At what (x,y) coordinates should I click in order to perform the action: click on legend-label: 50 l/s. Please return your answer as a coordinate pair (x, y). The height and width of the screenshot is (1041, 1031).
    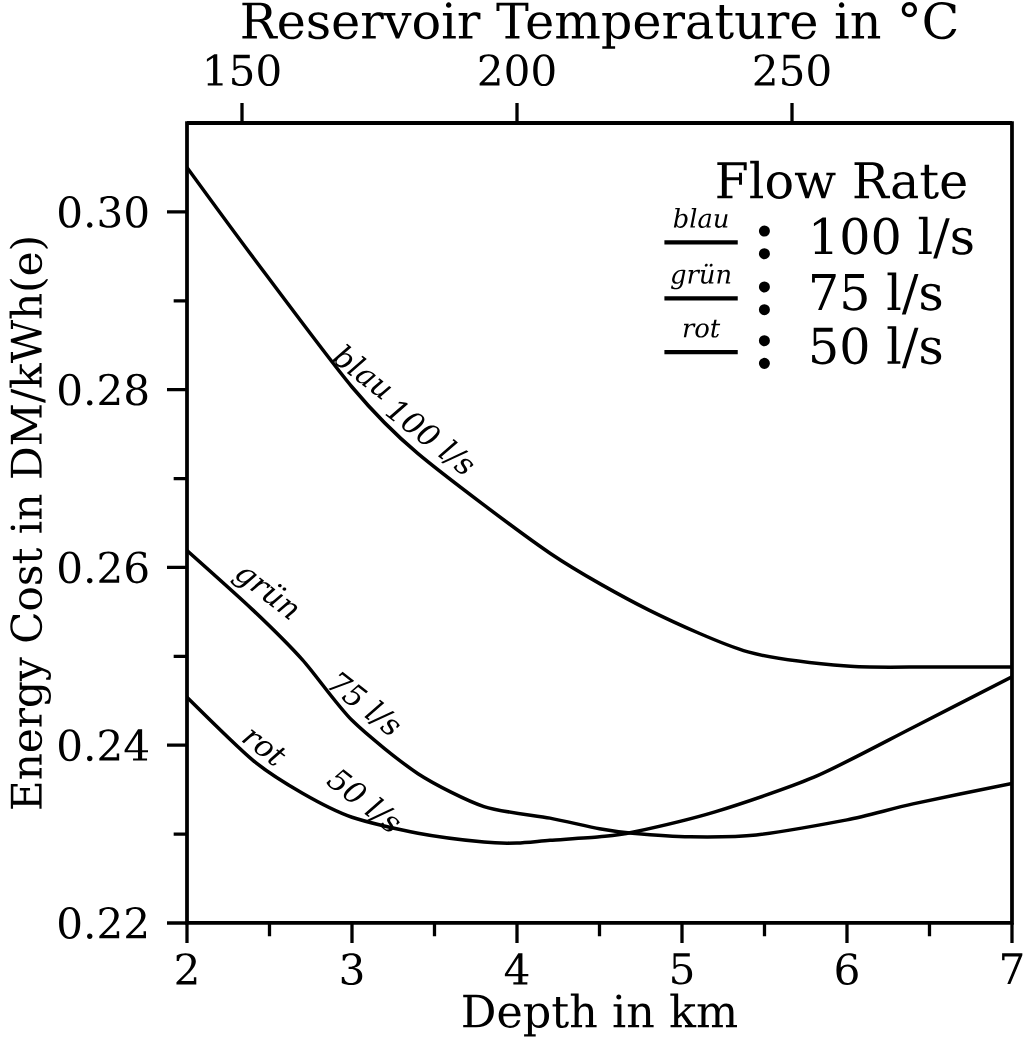
    Looking at the image, I should click on (877, 347).